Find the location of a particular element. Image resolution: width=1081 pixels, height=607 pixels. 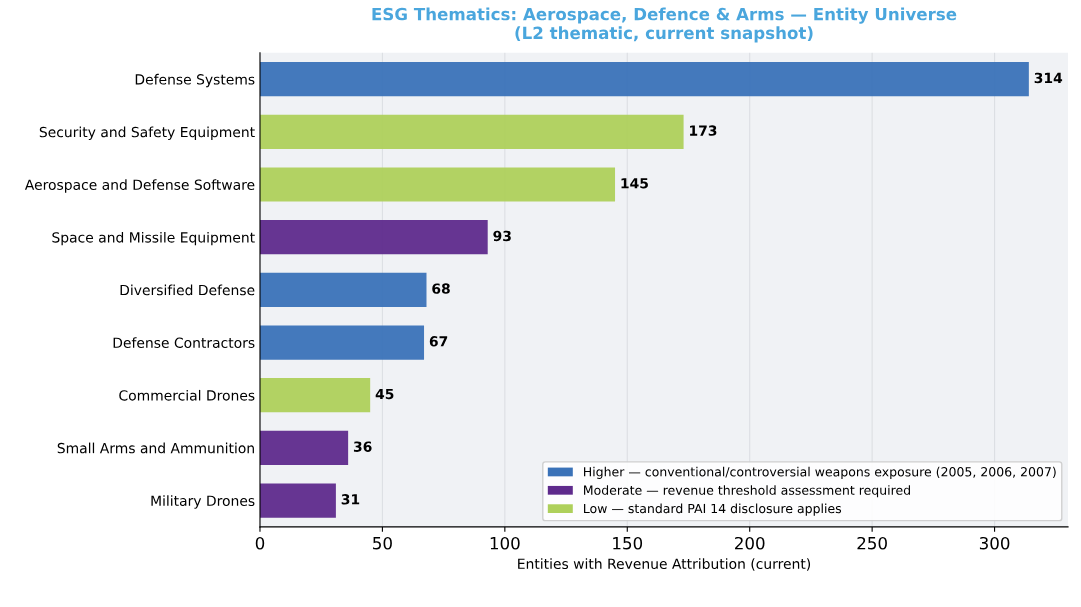

data-label: 45 is located at coordinates (384, 394).